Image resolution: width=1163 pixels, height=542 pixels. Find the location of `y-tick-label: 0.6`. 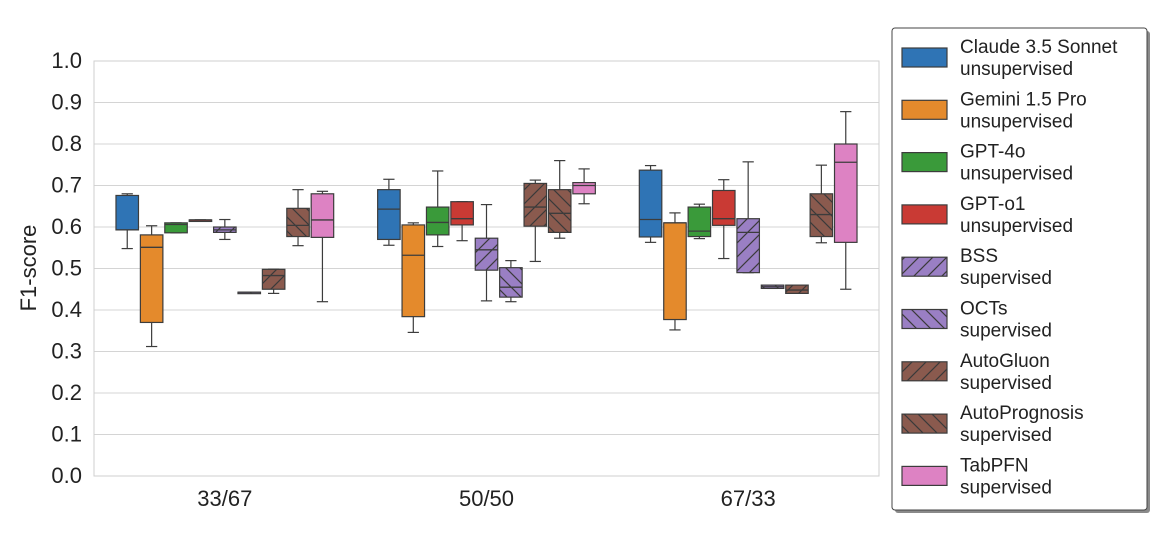

y-tick-label: 0.6 is located at coordinates (66, 226).